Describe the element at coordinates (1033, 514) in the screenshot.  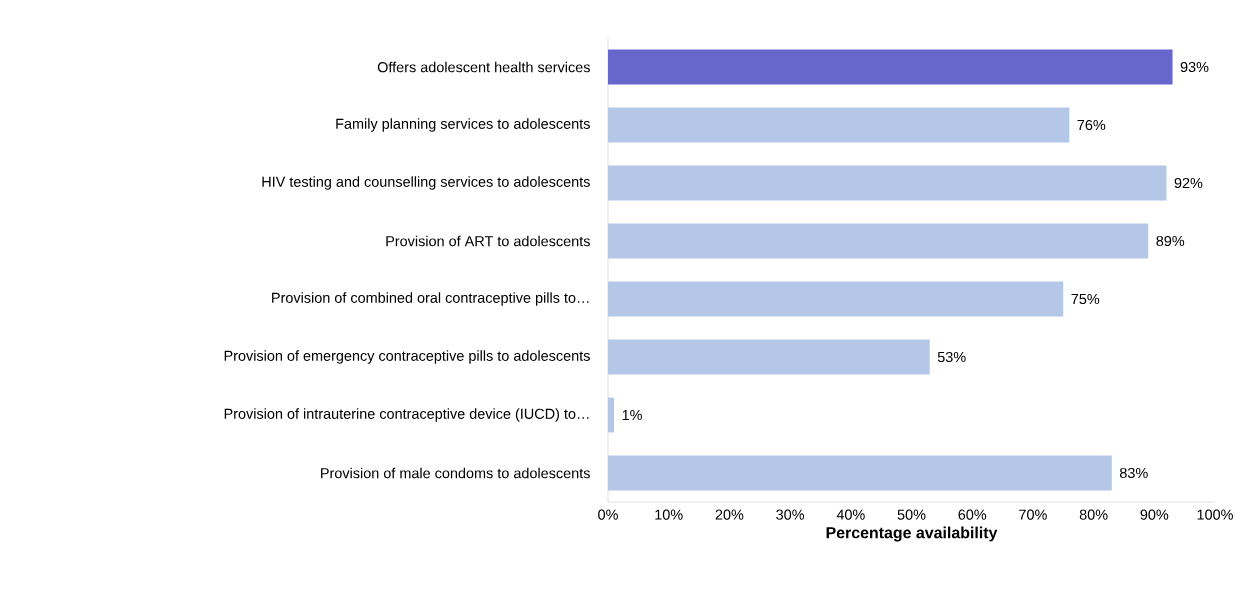
I see `x-tick-label: 70%` at that location.